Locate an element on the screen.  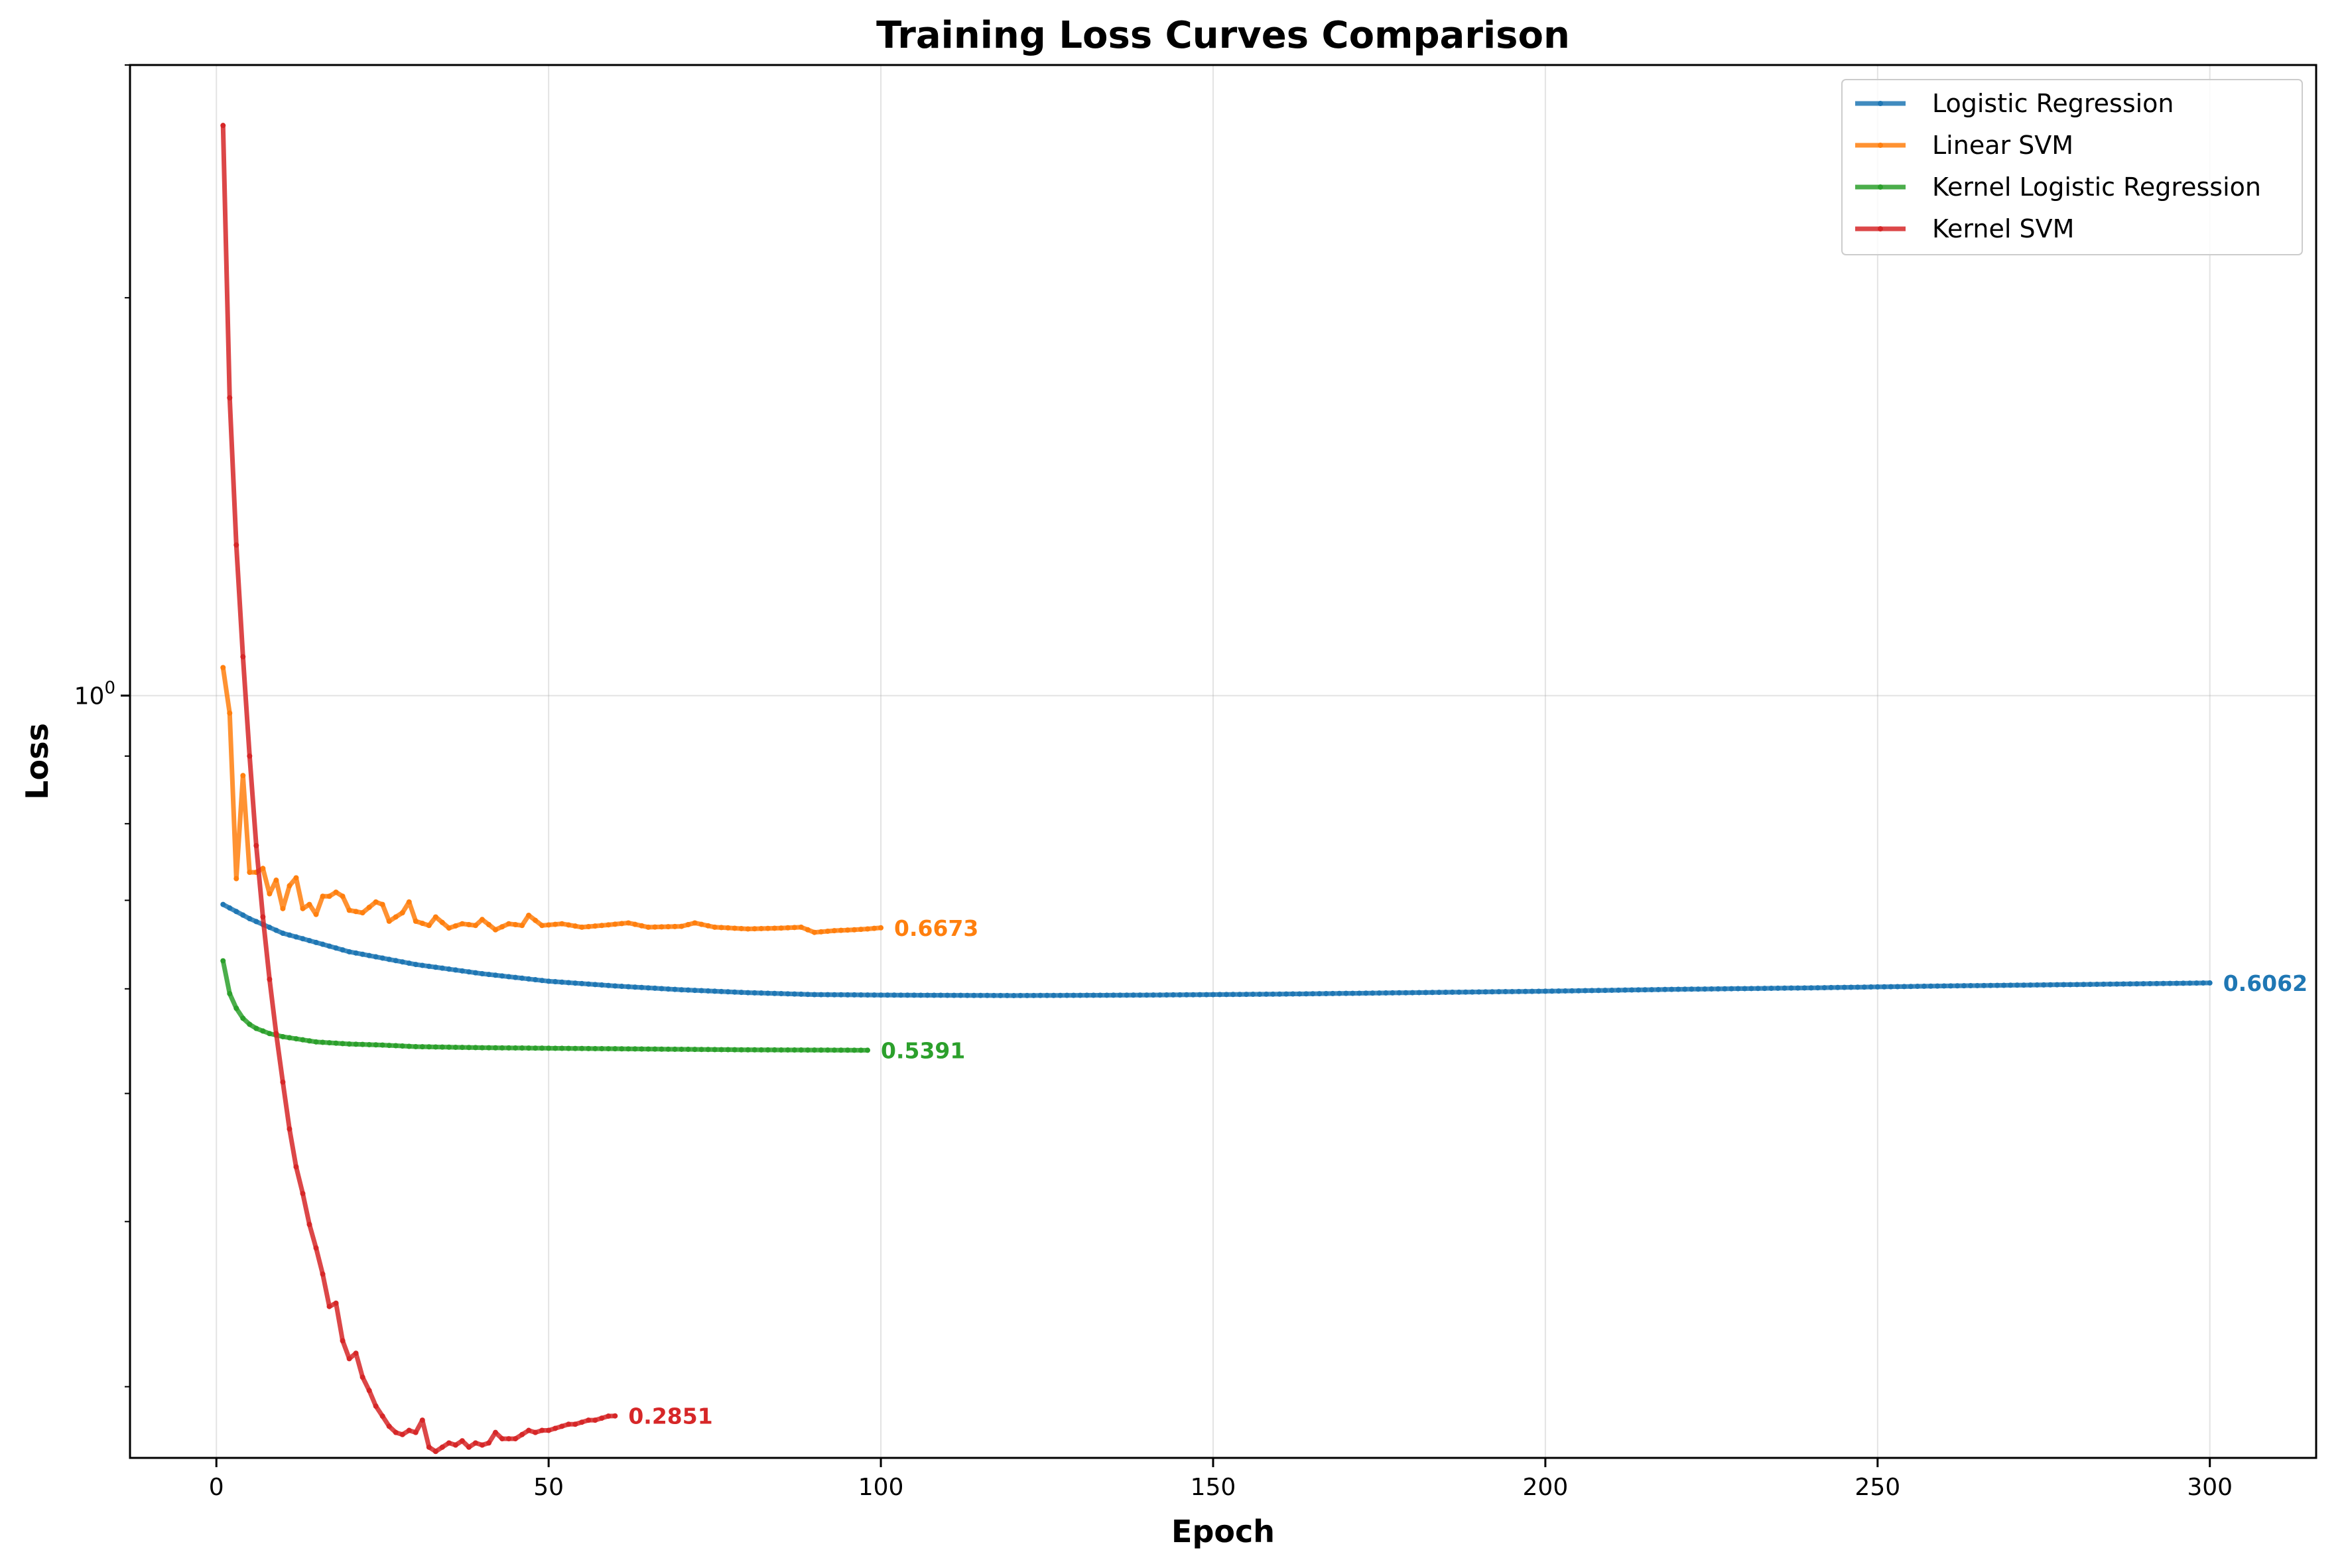
y-tick-label: 100 is located at coordinates (94, 694).